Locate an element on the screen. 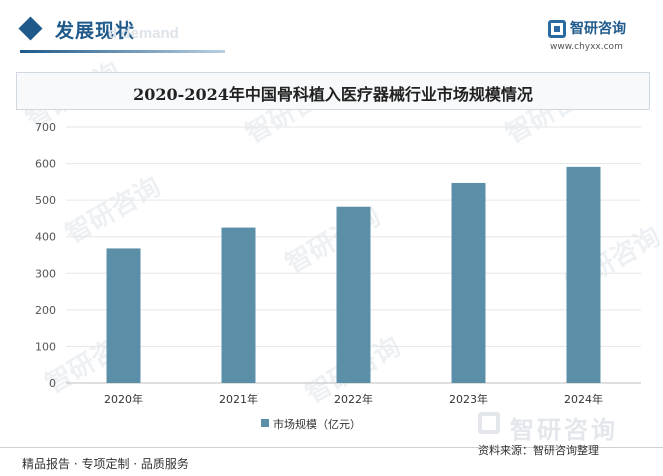 The height and width of the screenshot is (476, 663). y-tick-label: 300 is located at coordinates (45, 273).